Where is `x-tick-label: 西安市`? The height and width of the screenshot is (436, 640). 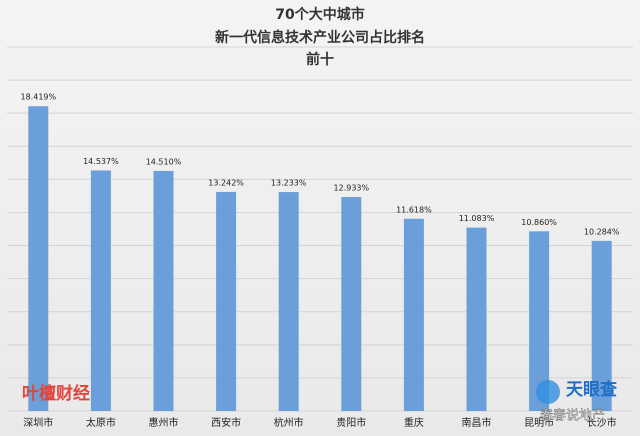
x-tick-label: 西安市 is located at coordinates (226, 422).